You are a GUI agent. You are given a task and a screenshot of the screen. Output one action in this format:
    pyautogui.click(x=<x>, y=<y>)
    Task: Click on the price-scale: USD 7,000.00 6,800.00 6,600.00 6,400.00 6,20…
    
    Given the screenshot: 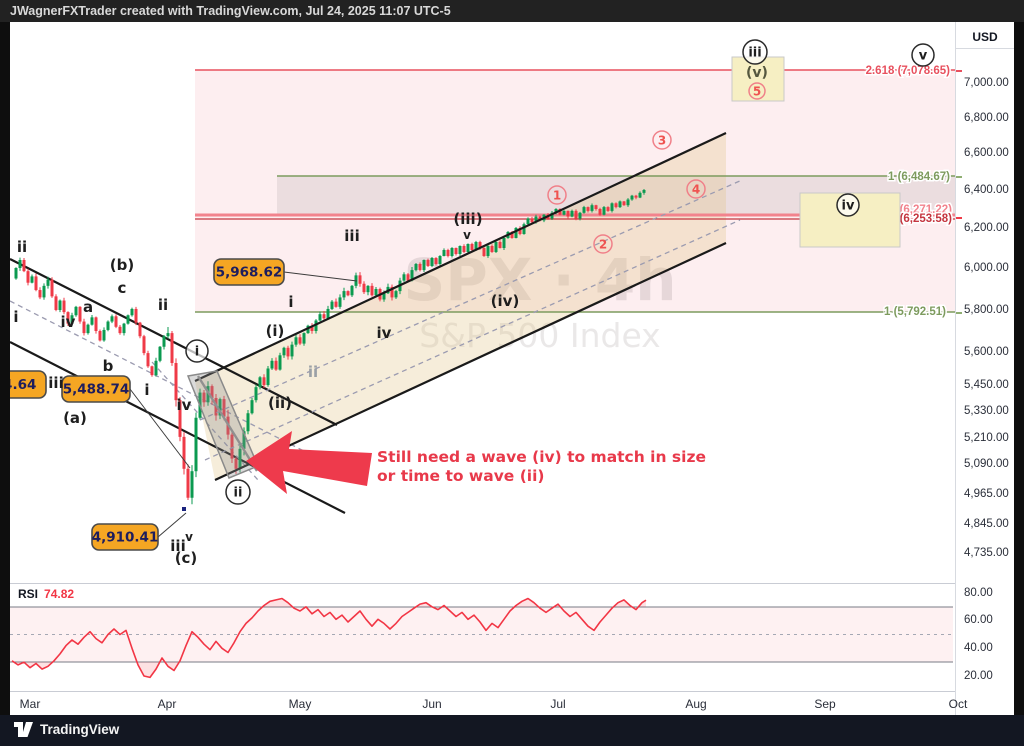 What is the action you would take?
    pyautogui.click(x=984, y=368)
    